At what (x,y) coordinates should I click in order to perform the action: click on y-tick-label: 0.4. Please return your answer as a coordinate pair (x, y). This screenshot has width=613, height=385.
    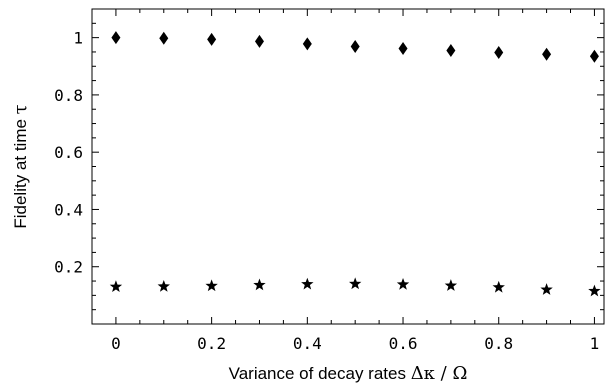
    Looking at the image, I should click on (68, 209).